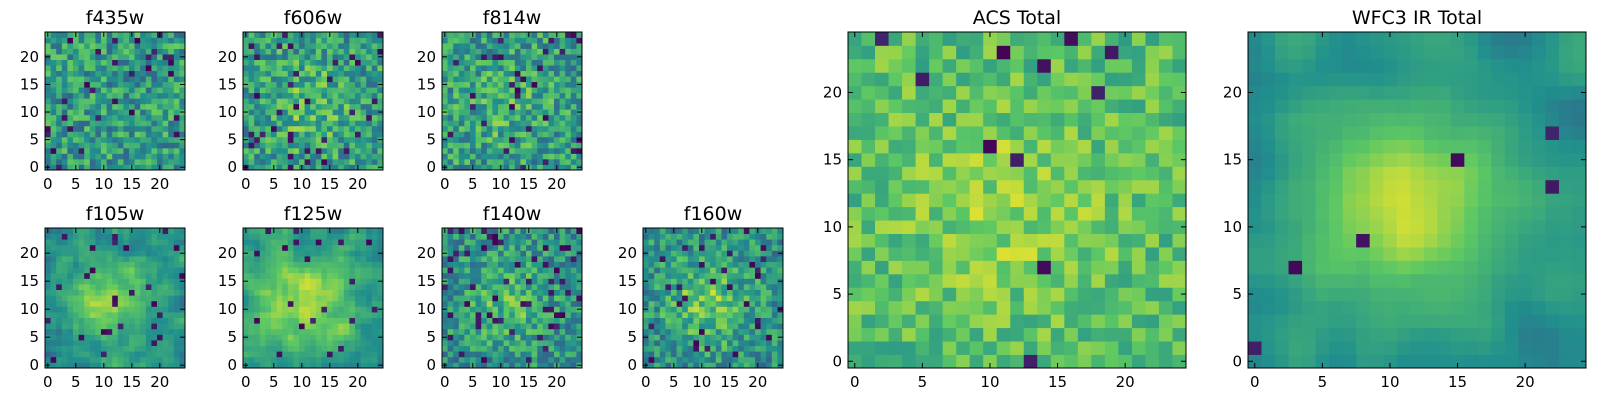 Image resolution: width=1600 pixels, height=400 pixels. I want to click on heatmap-cells, so click(313, 298).